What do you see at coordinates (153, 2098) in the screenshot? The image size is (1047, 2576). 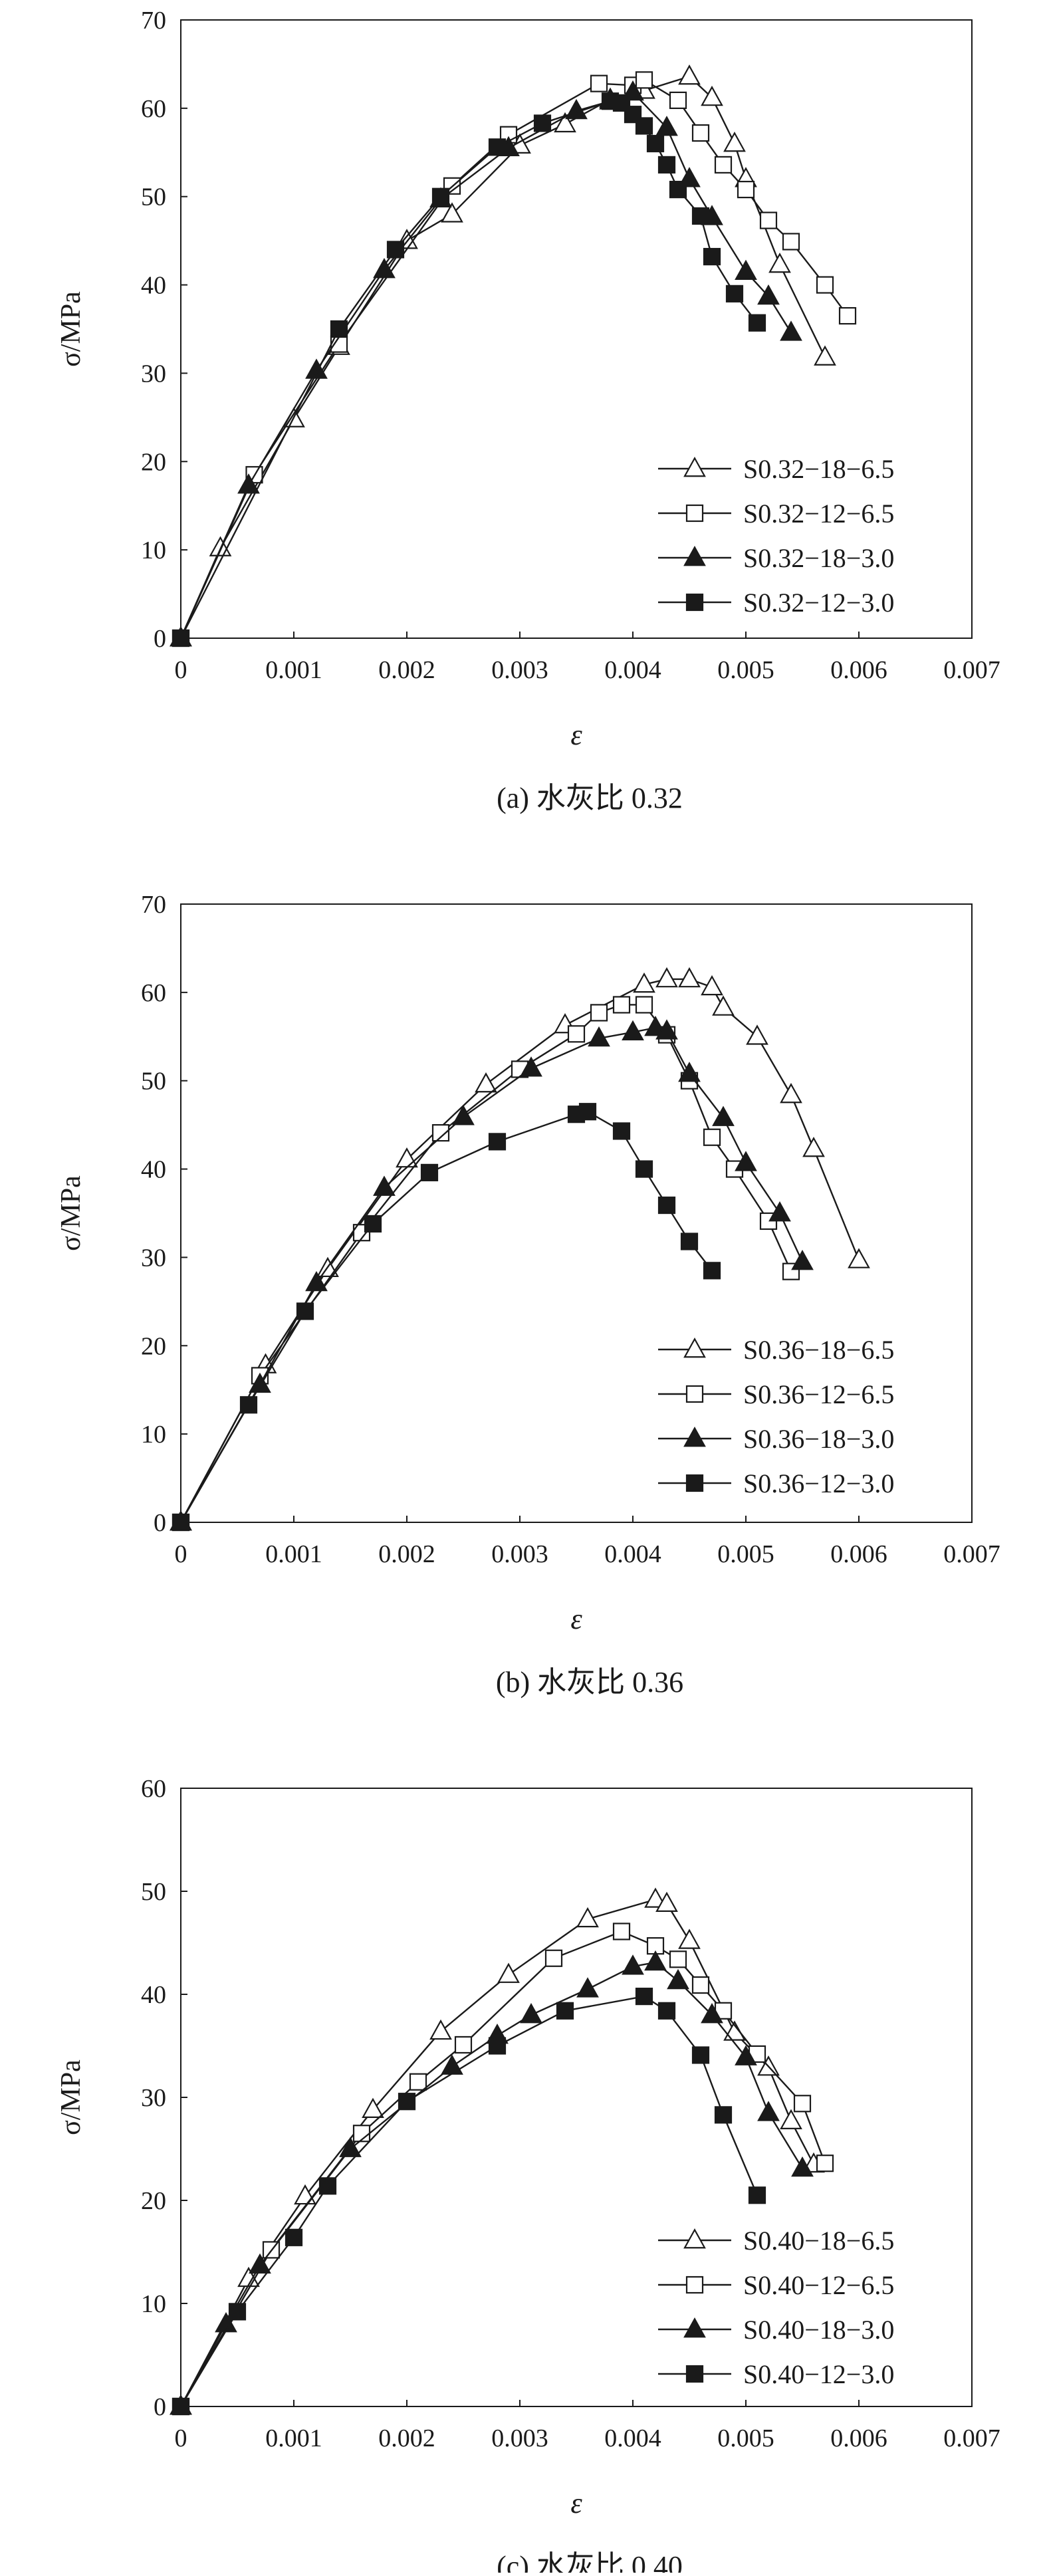 I see `y-tick-label: 30` at bounding box center [153, 2098].